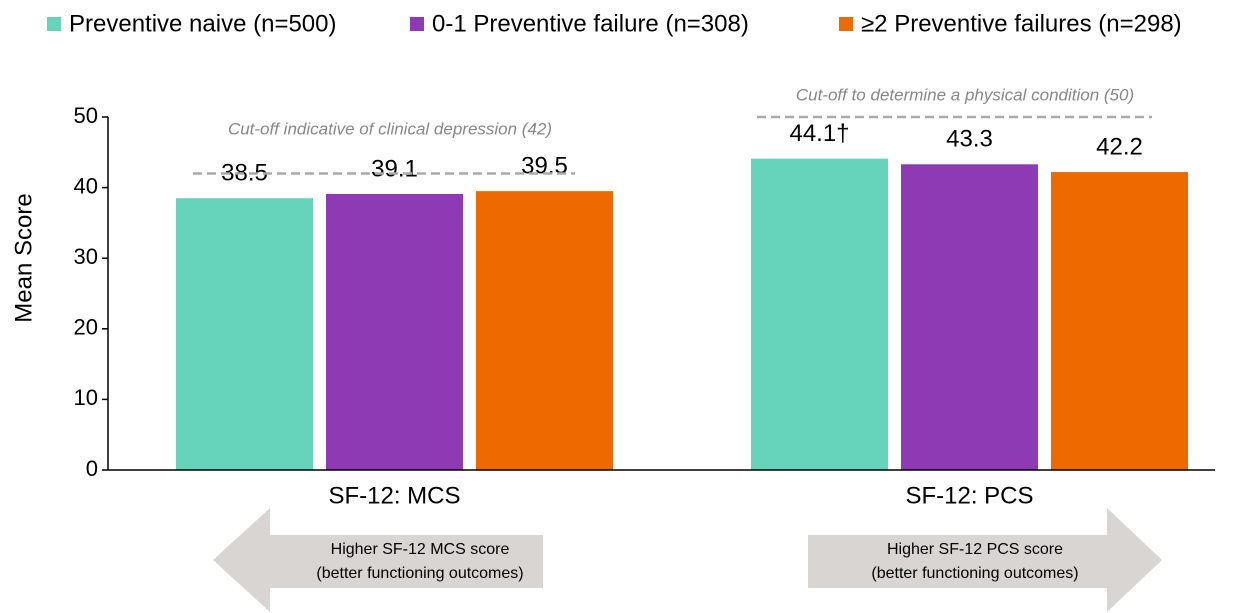 This screenshot has height=613, width=1246. I want to click on arrow-text: Higher SF-12 PCS score, so click(975, 549).